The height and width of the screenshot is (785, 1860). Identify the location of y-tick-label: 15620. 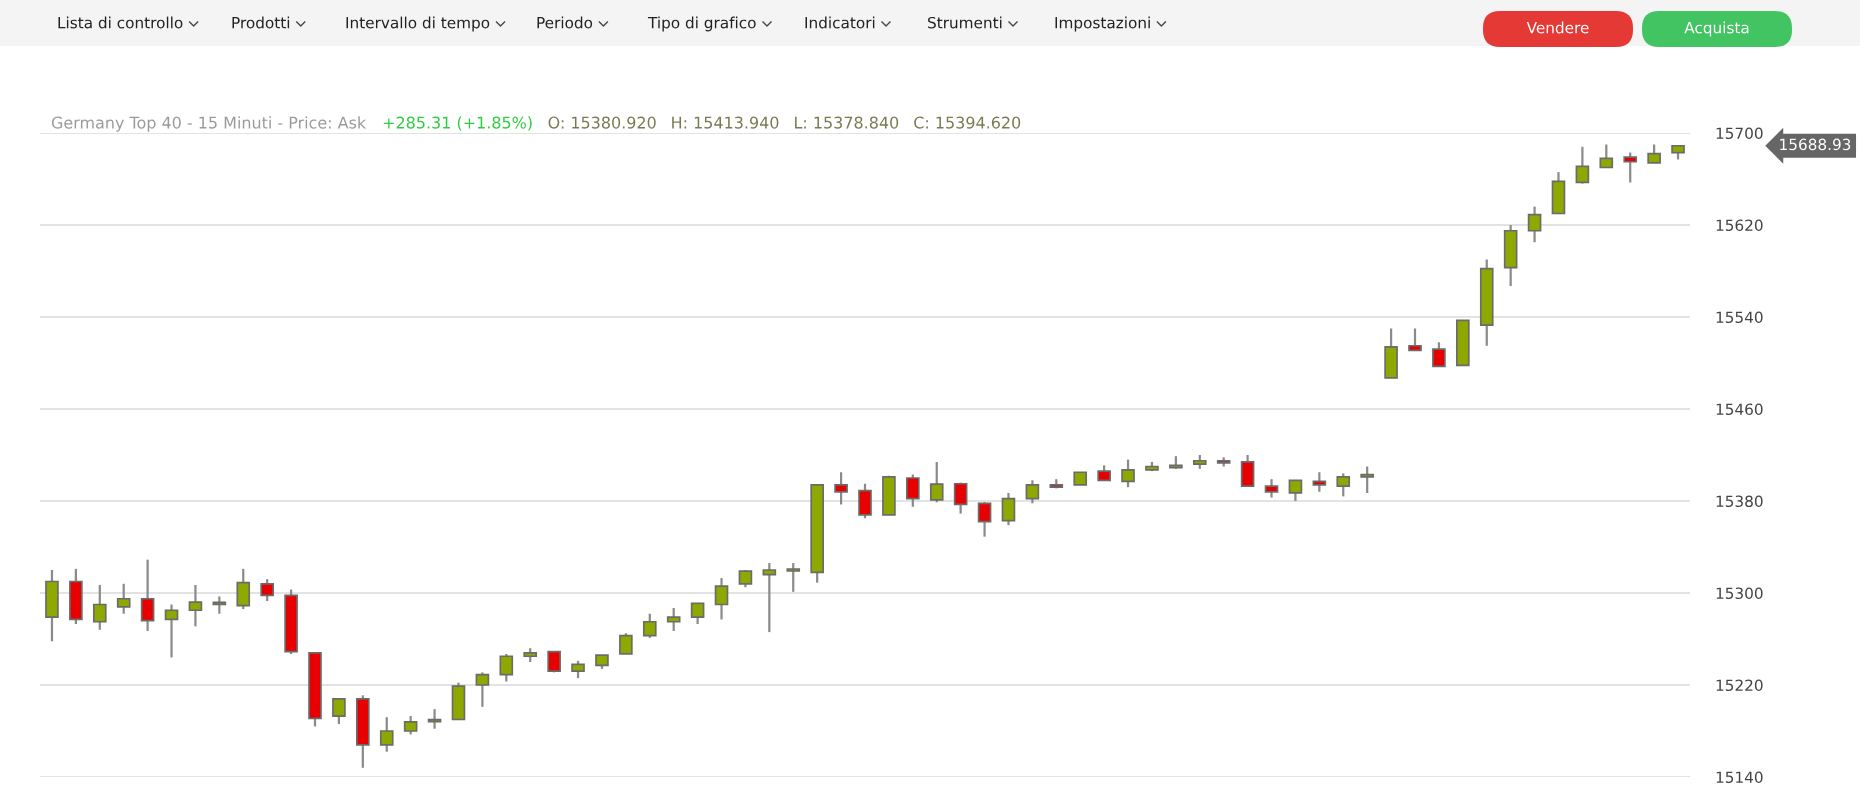
(1739, 225).